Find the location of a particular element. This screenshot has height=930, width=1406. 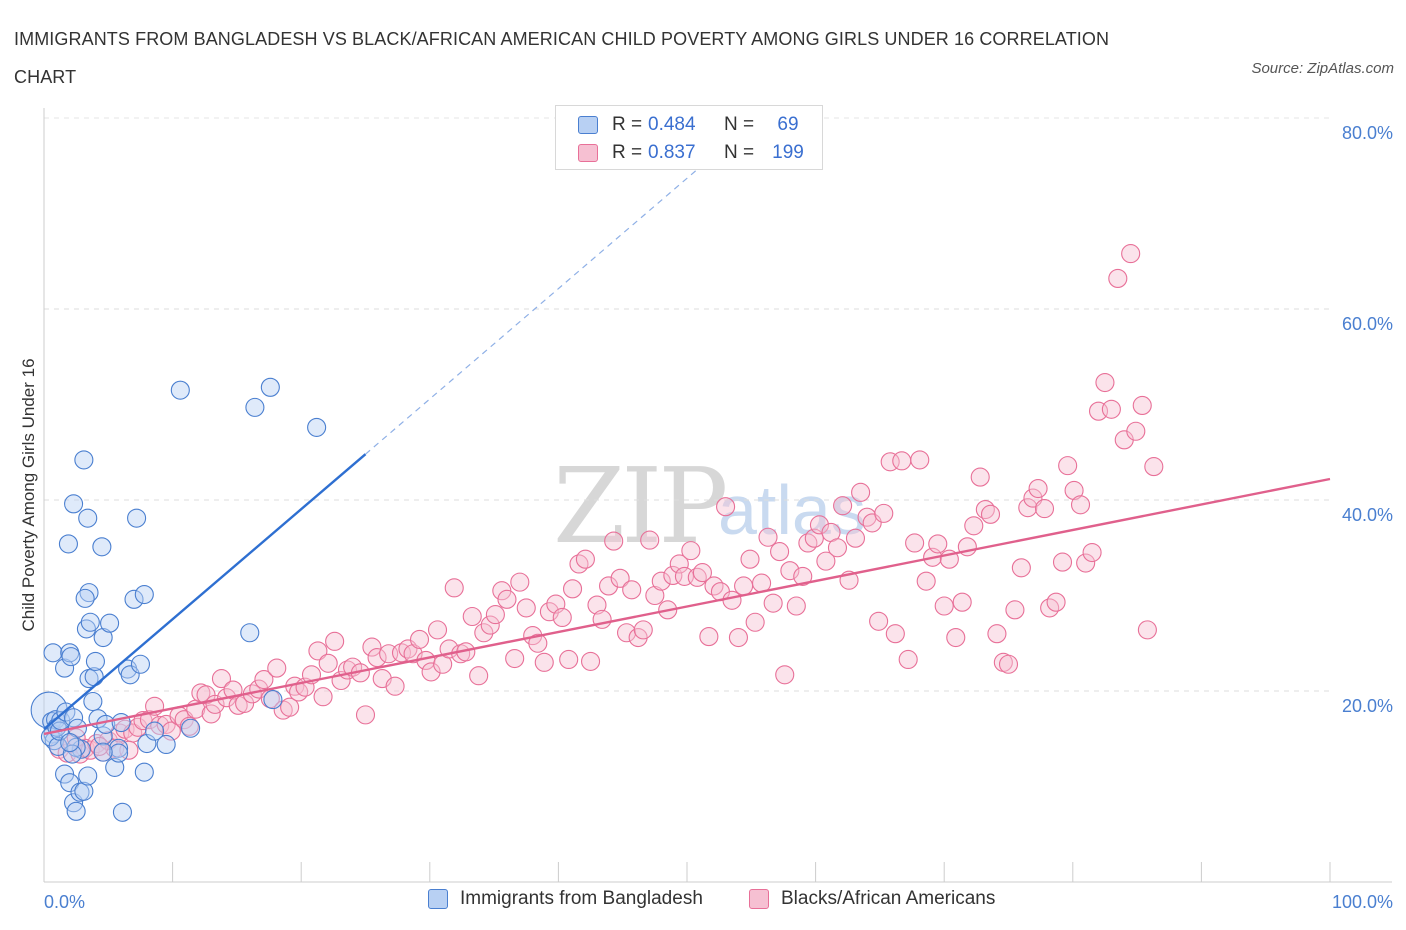

x-tick-label-min: 0.0% is located at coordinates (64, 902).